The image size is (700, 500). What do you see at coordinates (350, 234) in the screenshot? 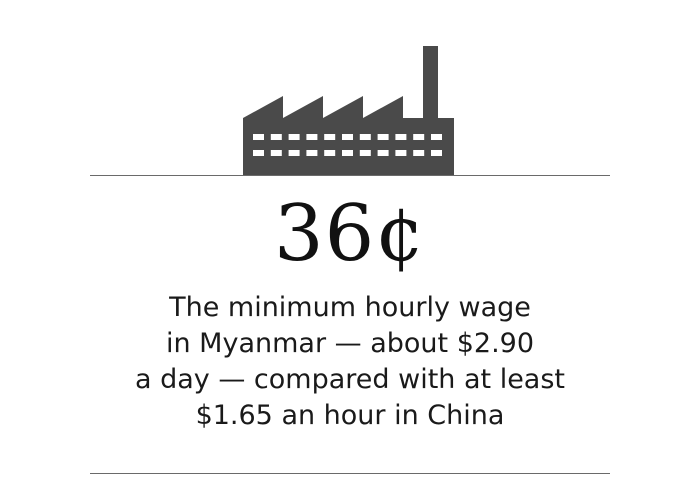
I see `wage-stat: 36¢` at bounding box center [350, 234].